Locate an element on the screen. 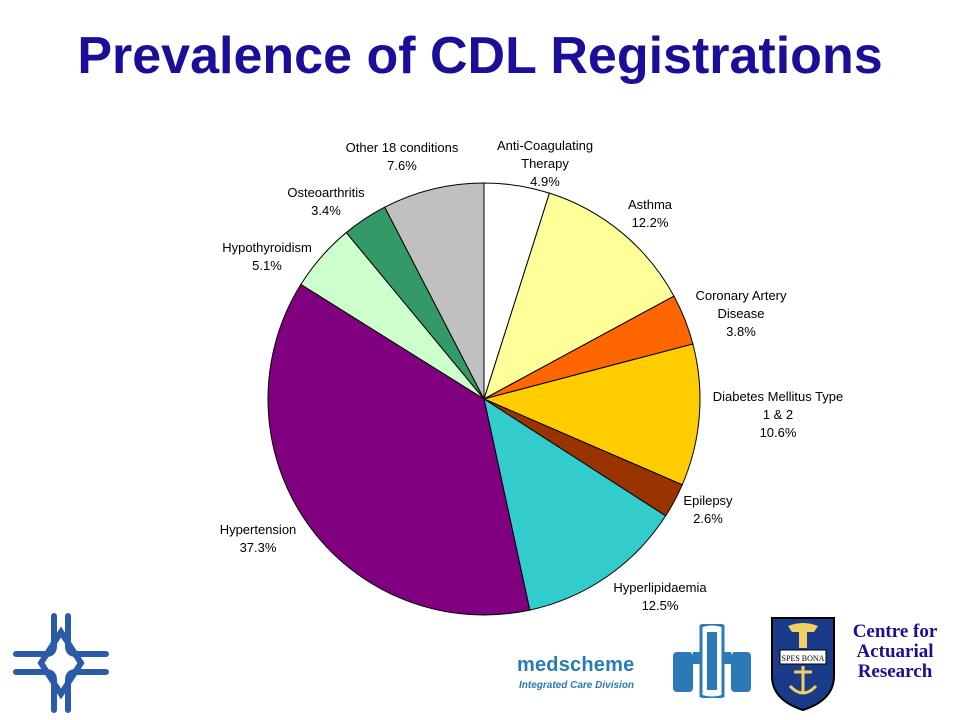 This screenshot has width=960, height=720. medscheme-mark-icon is located at coordinates (712, 661).